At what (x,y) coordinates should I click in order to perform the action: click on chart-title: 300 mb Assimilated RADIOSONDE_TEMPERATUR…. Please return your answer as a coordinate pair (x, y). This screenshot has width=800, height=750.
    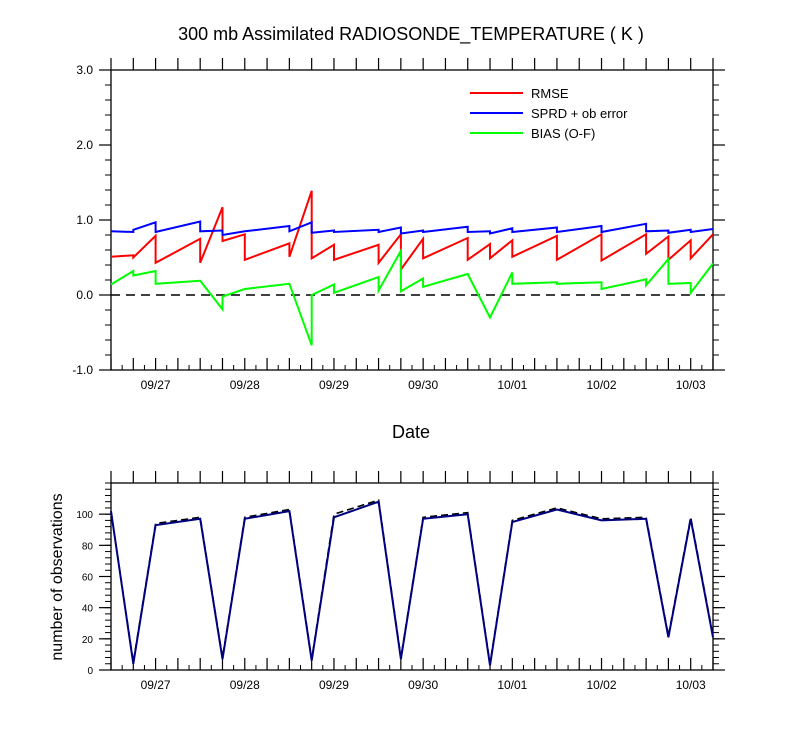
    Looking at the image, I should click on (411, 34).